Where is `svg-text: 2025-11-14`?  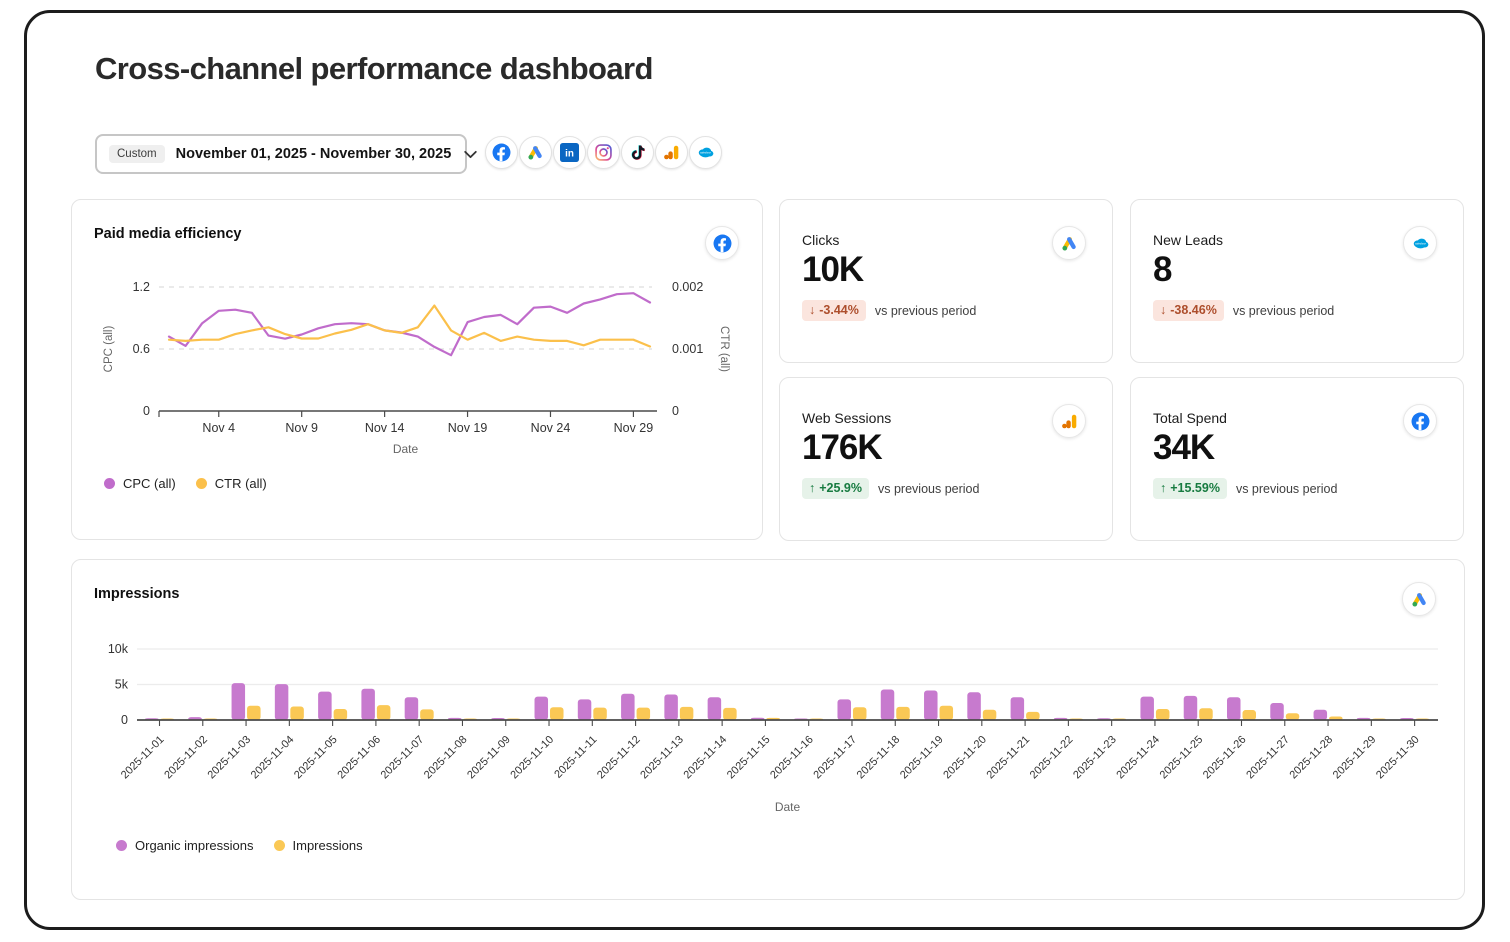
svg-text: 2025-11-14 is located at coordinates (706, 758).